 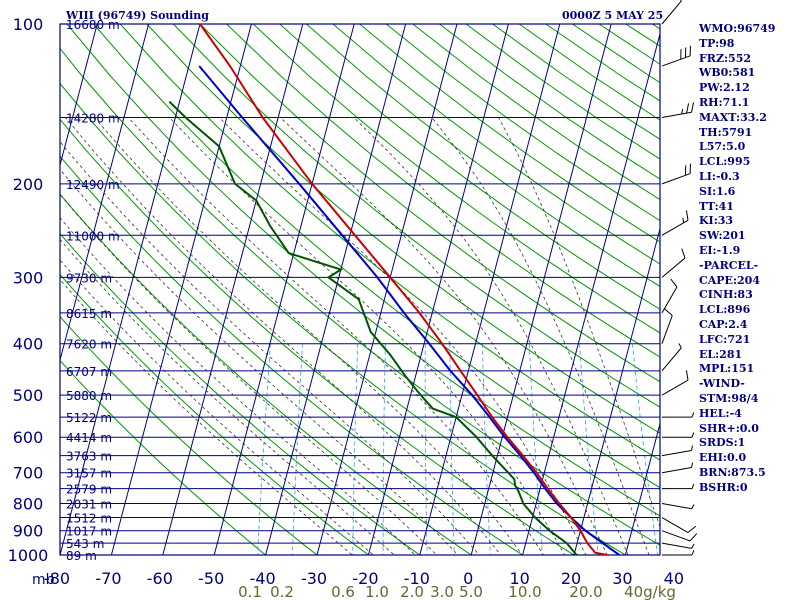 I want to click on height-label: 11000 m, so click(x=93, y=236).